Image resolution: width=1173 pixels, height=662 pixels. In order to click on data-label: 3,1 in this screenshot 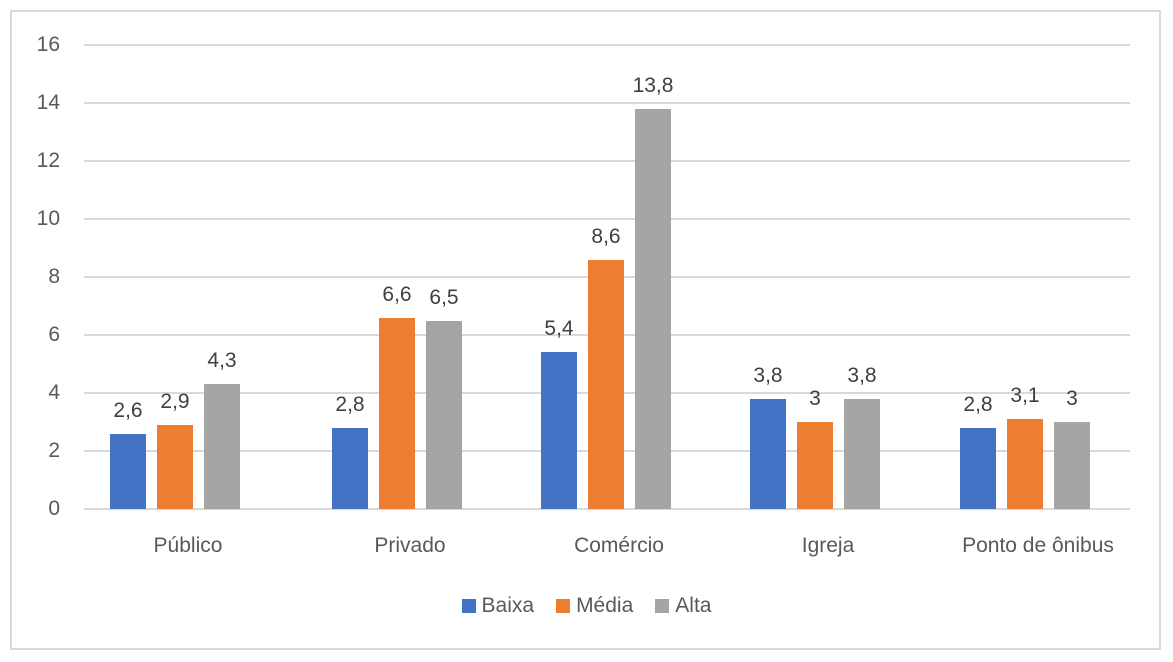, I will do `click(1025, 396)`.